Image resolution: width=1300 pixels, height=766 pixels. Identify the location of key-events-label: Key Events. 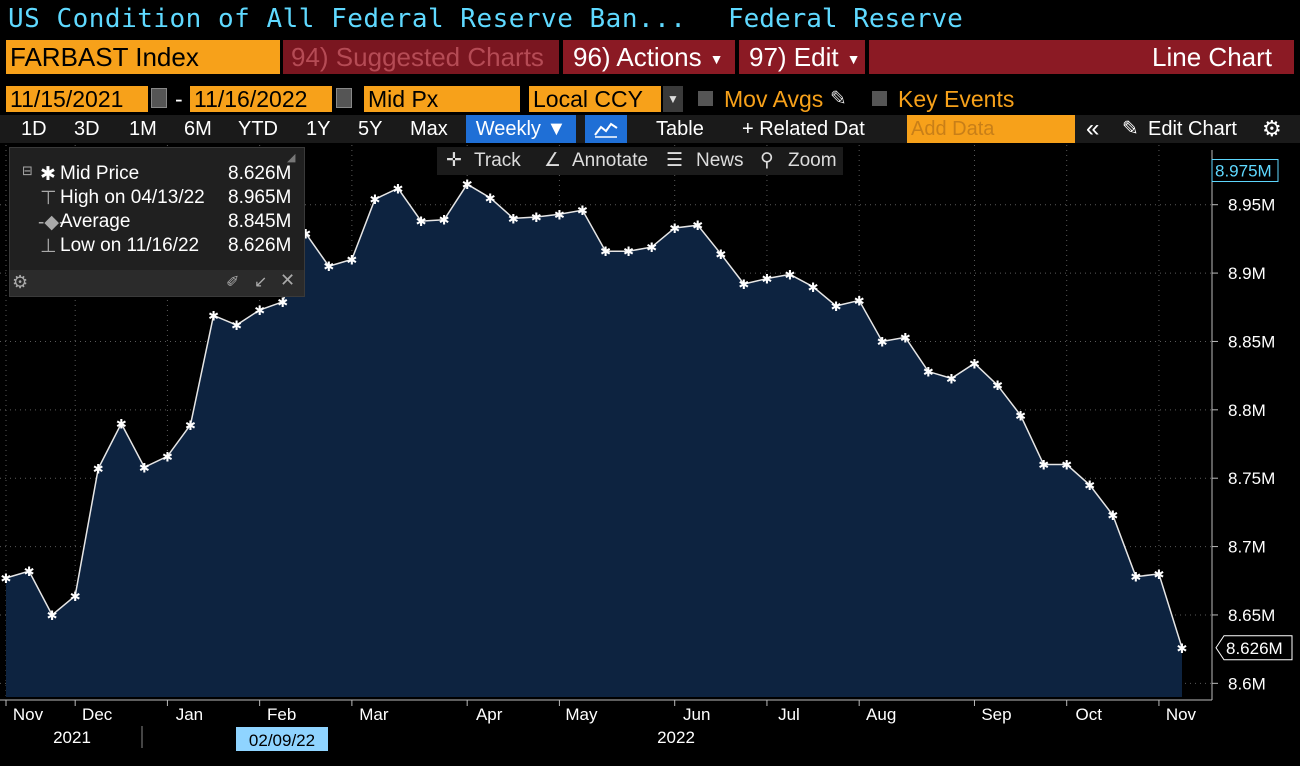
(956, 99).